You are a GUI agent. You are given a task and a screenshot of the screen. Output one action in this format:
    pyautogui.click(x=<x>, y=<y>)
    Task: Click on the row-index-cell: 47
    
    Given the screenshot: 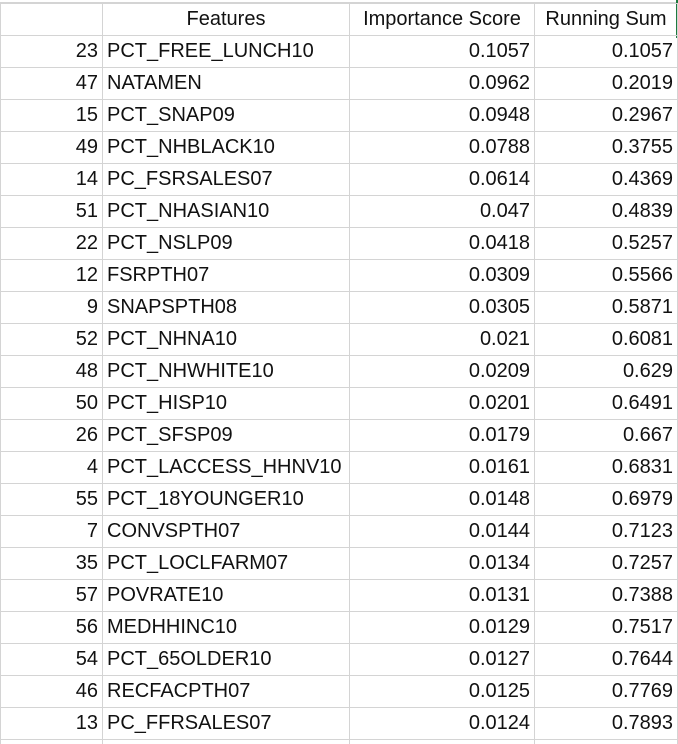 What is the action you would take?
    pyautogui.click(x=51, y=83)
    